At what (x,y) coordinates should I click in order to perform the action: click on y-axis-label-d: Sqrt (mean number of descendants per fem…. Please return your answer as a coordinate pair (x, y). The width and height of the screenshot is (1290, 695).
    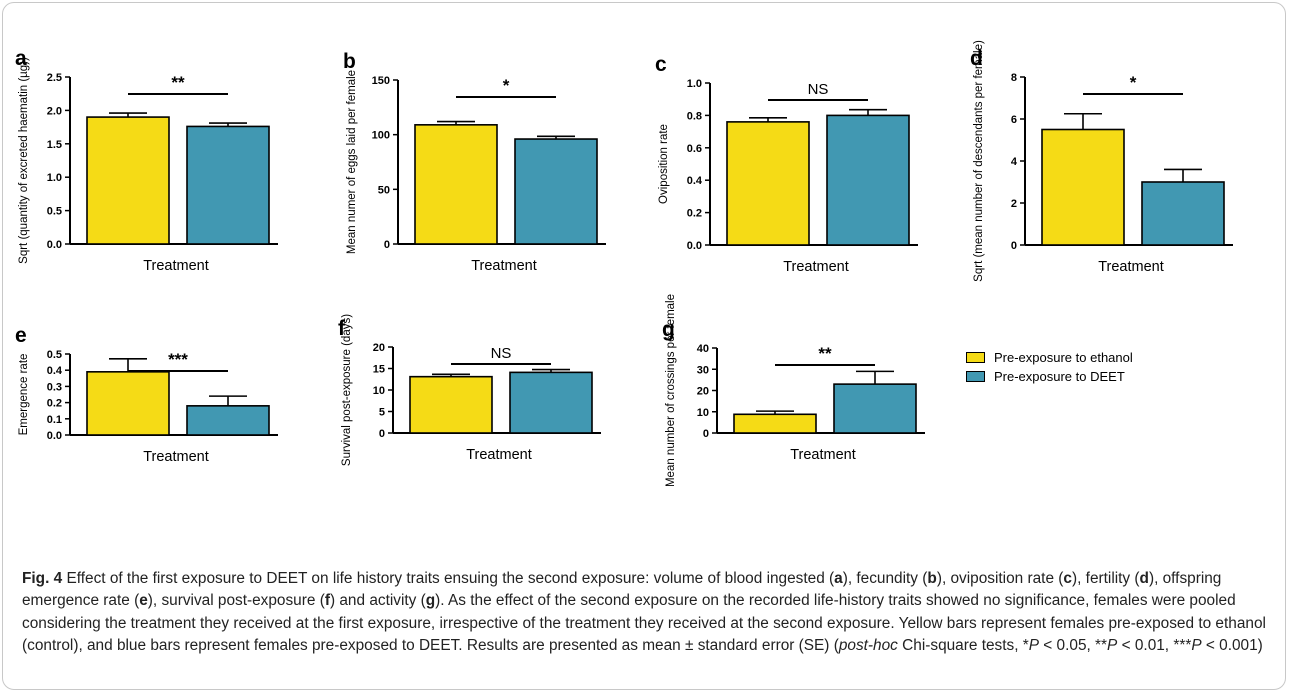
    Looking at the image, I should click on (979, 161).